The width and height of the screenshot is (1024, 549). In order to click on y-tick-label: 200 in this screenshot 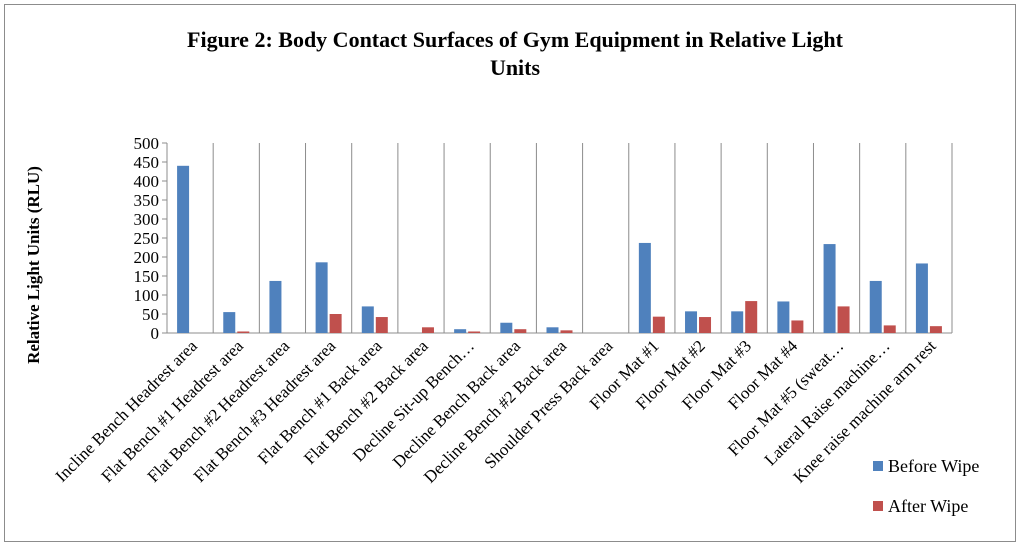, I will do `click(147, 257)`.